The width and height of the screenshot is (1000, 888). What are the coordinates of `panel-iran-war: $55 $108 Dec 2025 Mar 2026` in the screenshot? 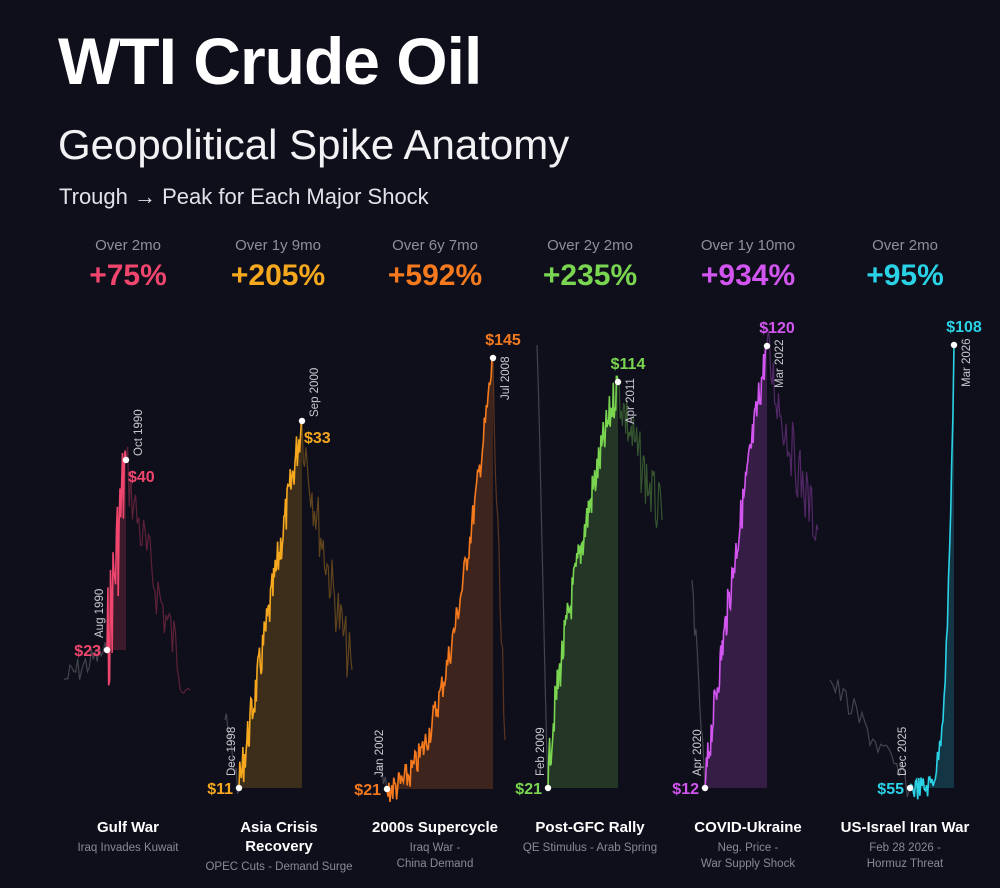 It's located at (905, 559).